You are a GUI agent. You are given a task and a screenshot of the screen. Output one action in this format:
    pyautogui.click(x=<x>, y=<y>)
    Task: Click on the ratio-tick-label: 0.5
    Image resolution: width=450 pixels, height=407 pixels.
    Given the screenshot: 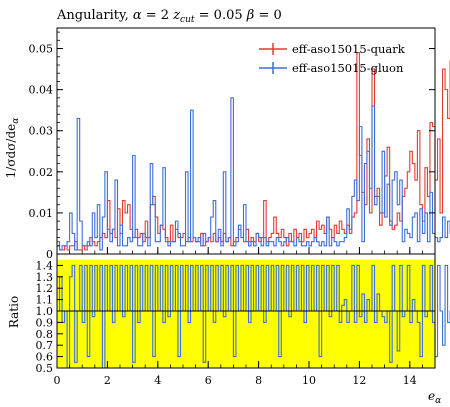 What is the action you would take?
    pyautogui.click(x=45, y=368)
    